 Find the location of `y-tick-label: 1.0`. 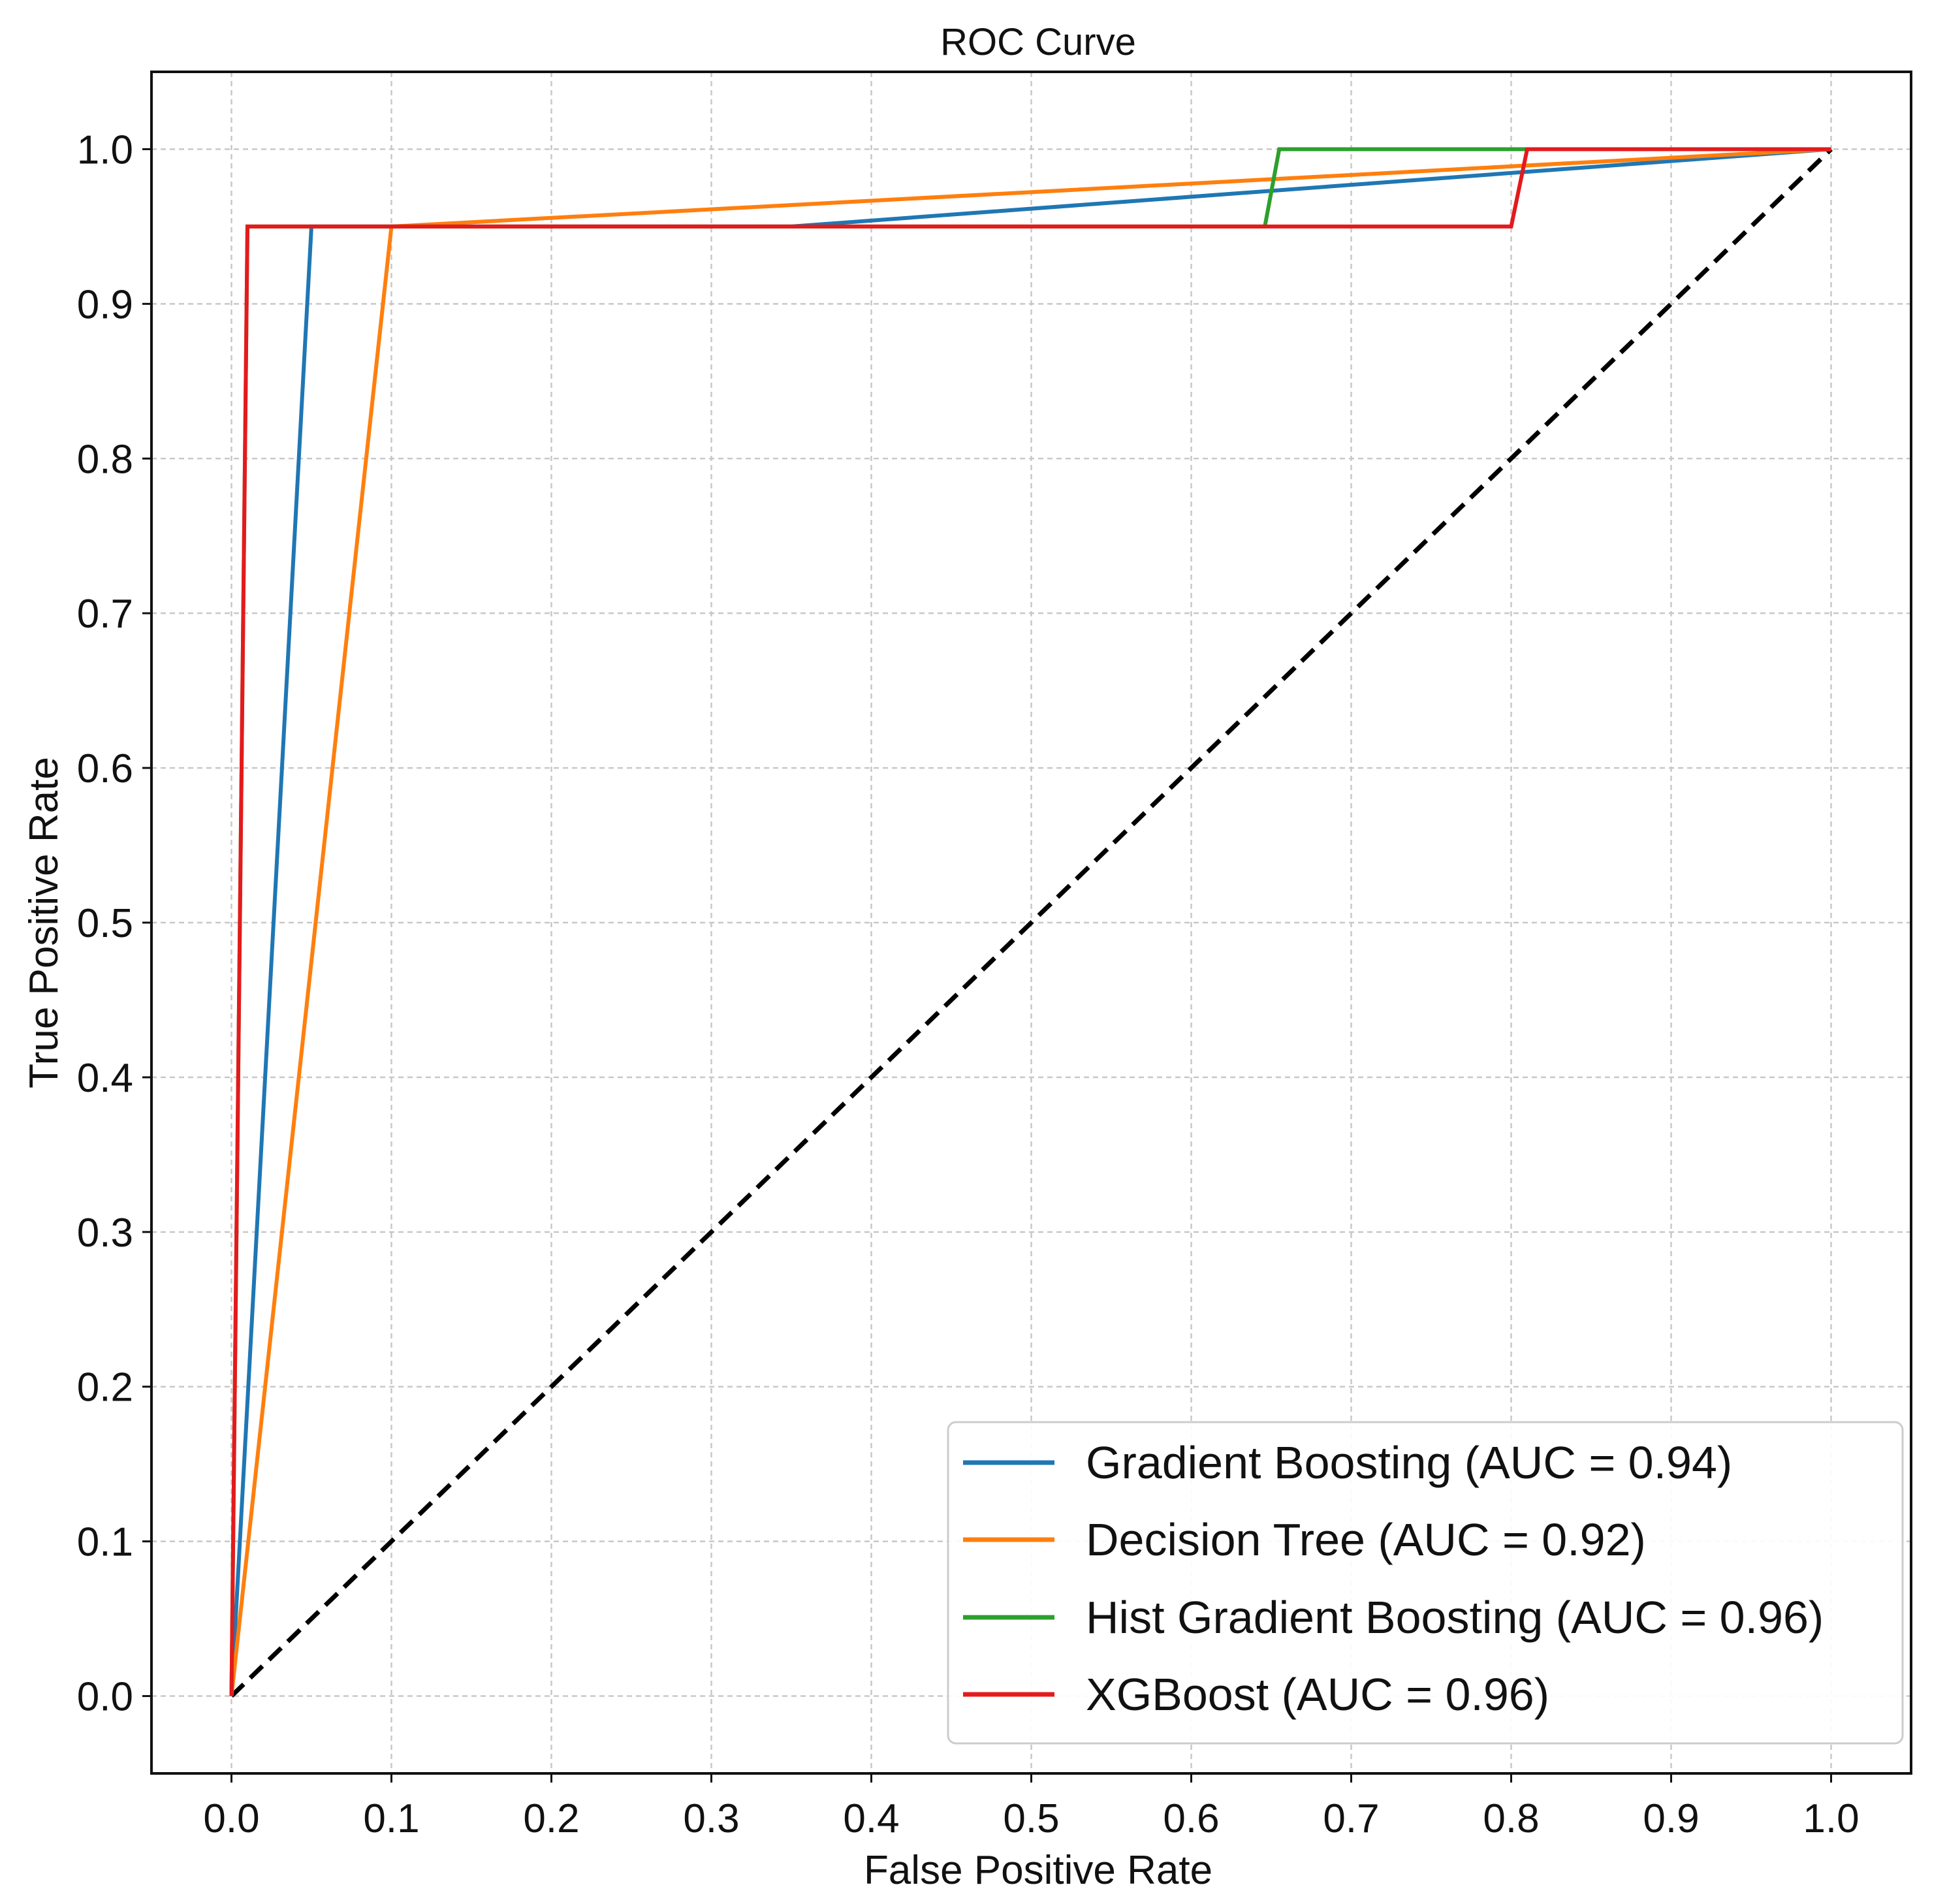

y-tick-label: 1.0 is located at coordinates (105, 149).